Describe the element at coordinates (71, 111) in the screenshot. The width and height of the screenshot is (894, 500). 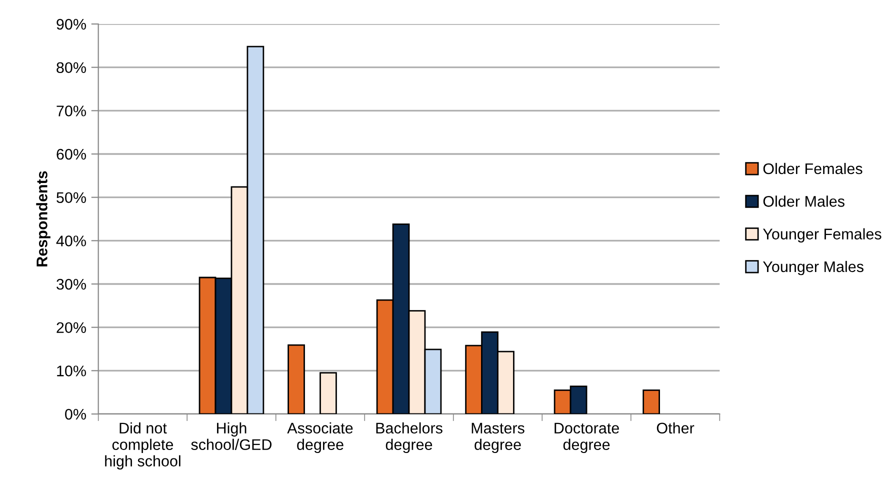
I see `y-tick-label: 70%` at that location.